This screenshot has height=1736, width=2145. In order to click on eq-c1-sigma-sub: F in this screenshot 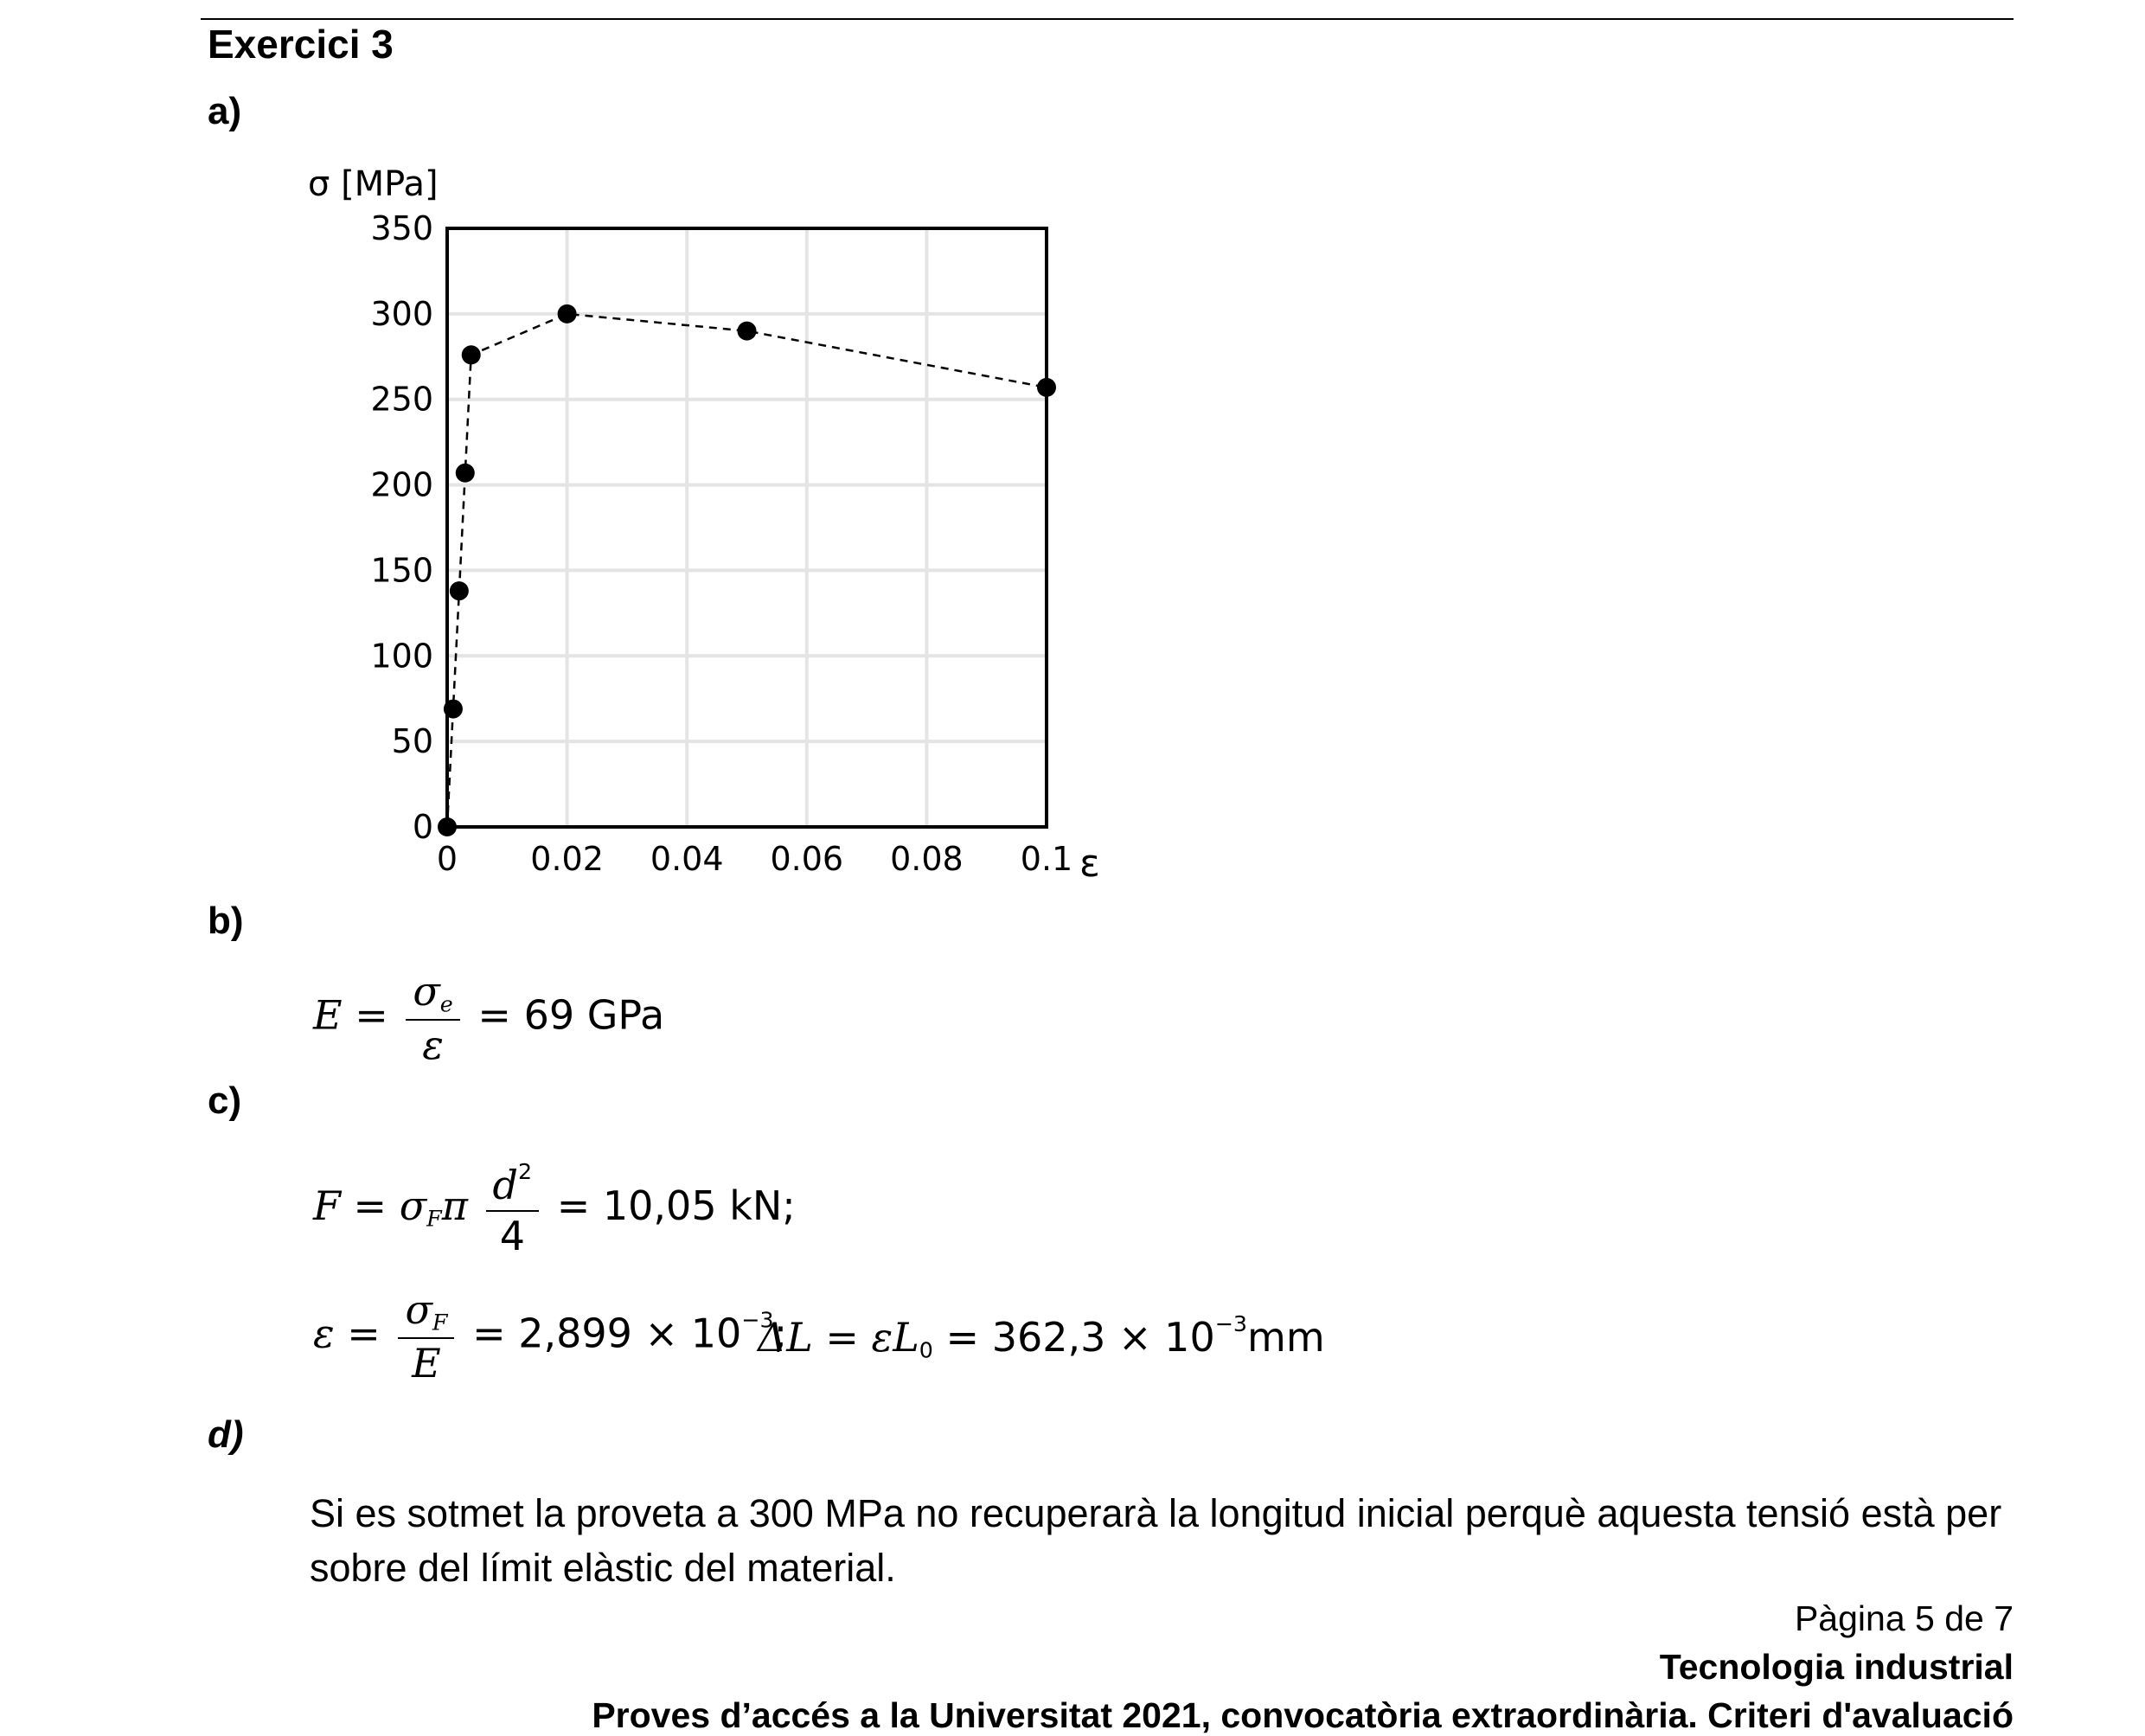, I will do `click(434, 1219)`.